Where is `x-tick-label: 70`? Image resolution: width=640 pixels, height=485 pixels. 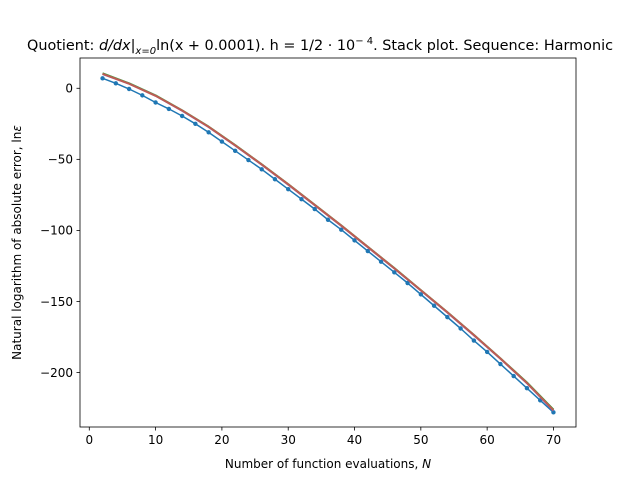
x-tick-label: 70 is located at coordinates (553, 440).